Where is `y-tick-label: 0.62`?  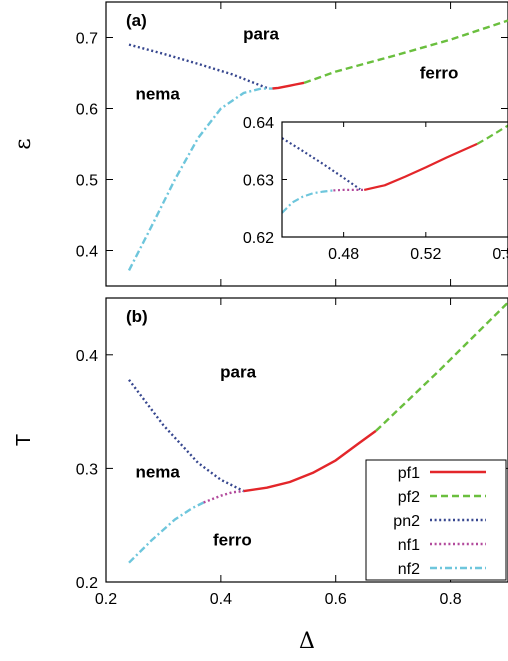 y-tick-label: 0.62 is located at coordinates (258, 238).